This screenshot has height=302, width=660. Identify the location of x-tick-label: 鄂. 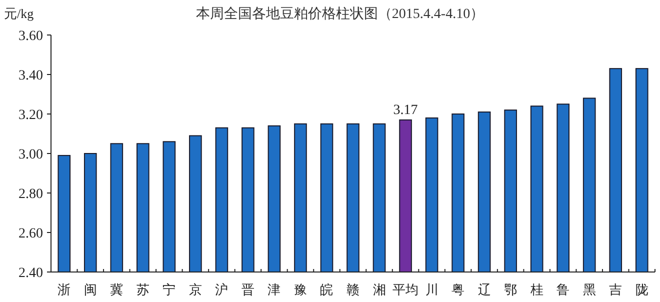
(511, 289).